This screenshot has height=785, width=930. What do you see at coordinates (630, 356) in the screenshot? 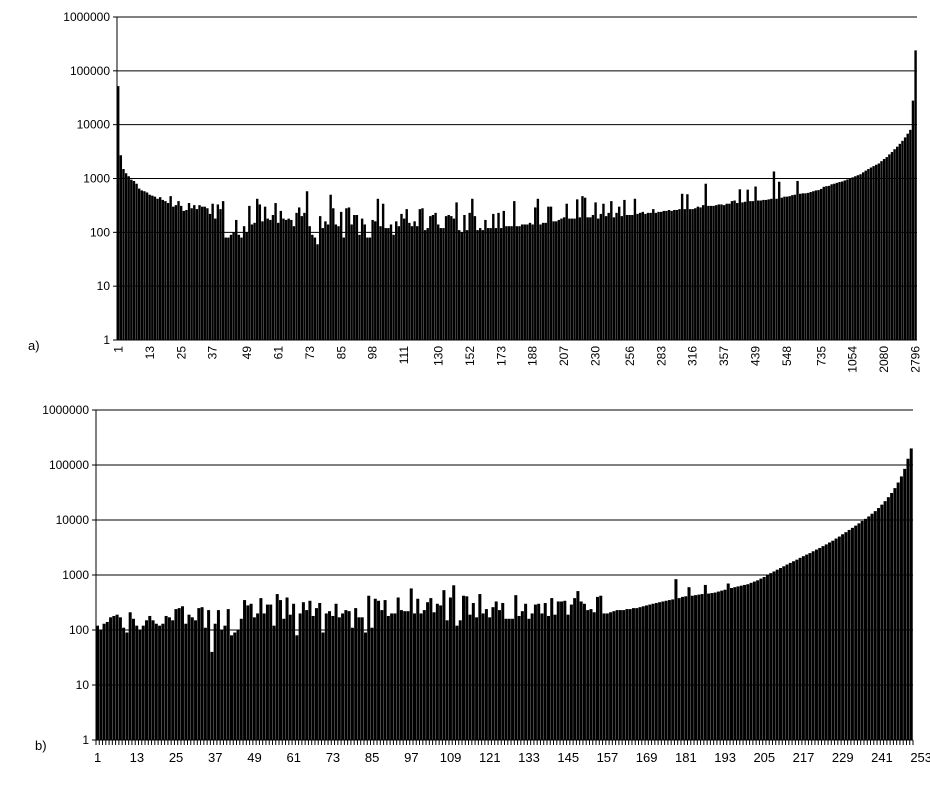
I see `x-tick-label: 256` at bounding box center [630, 356].